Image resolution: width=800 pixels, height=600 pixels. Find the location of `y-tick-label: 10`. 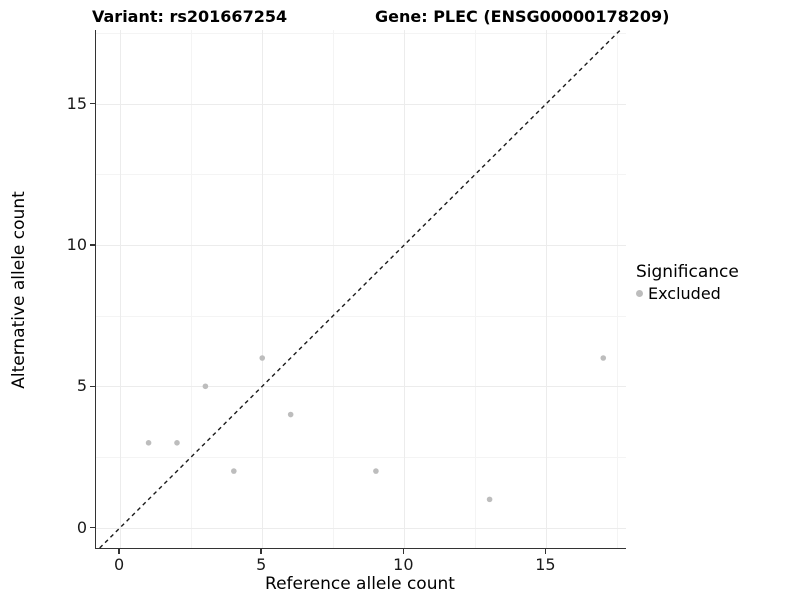

y-tick-label: 10 is located at coordinates (76, 244).